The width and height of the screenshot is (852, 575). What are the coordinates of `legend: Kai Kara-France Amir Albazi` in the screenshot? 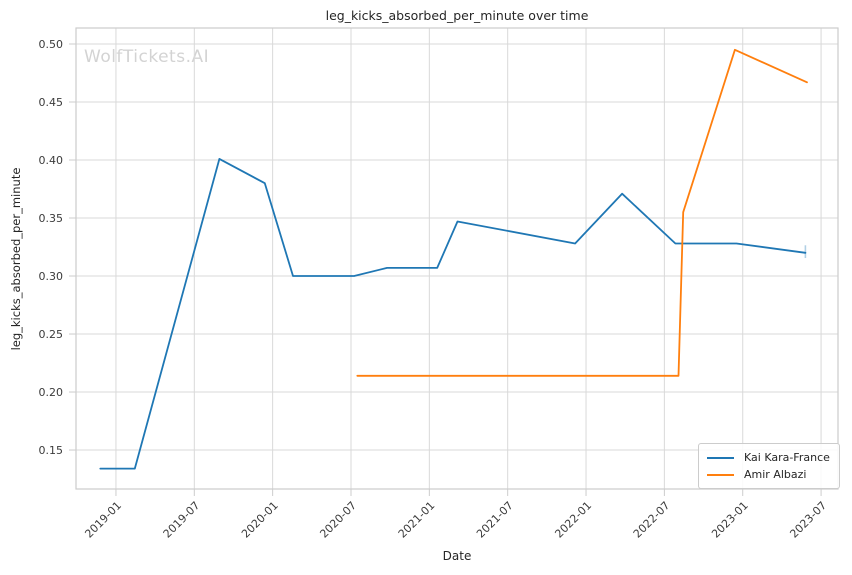 It's located at (769, 466).